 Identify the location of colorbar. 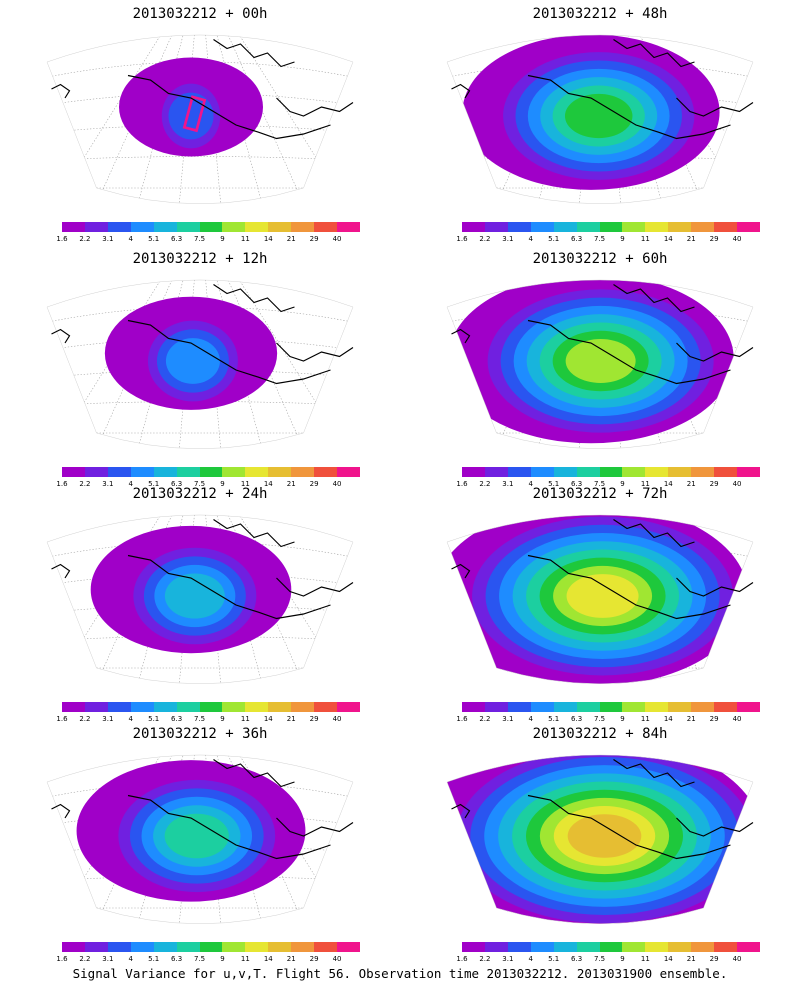
(211, 227).